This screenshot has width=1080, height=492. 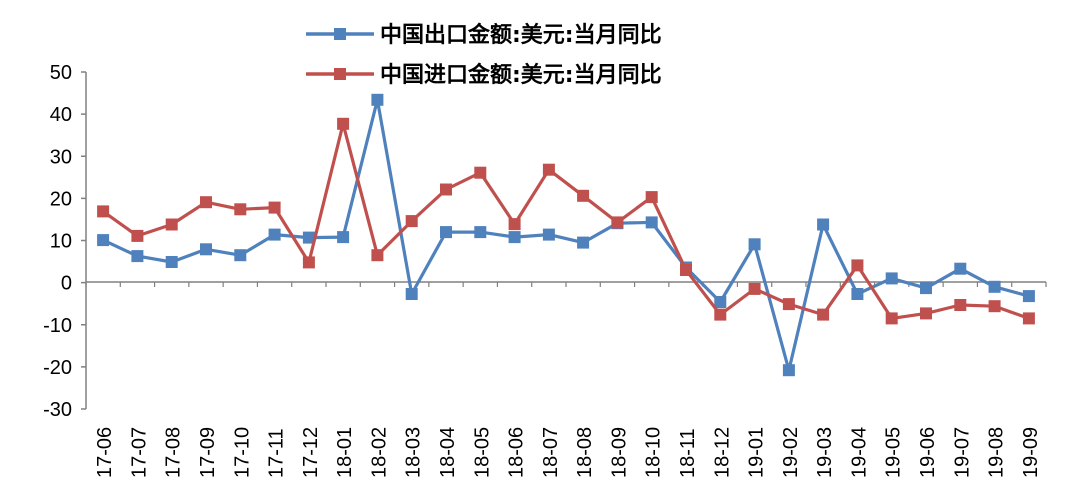 I want to click on x-tick-label: 18-10, so click(x=654, y=452).